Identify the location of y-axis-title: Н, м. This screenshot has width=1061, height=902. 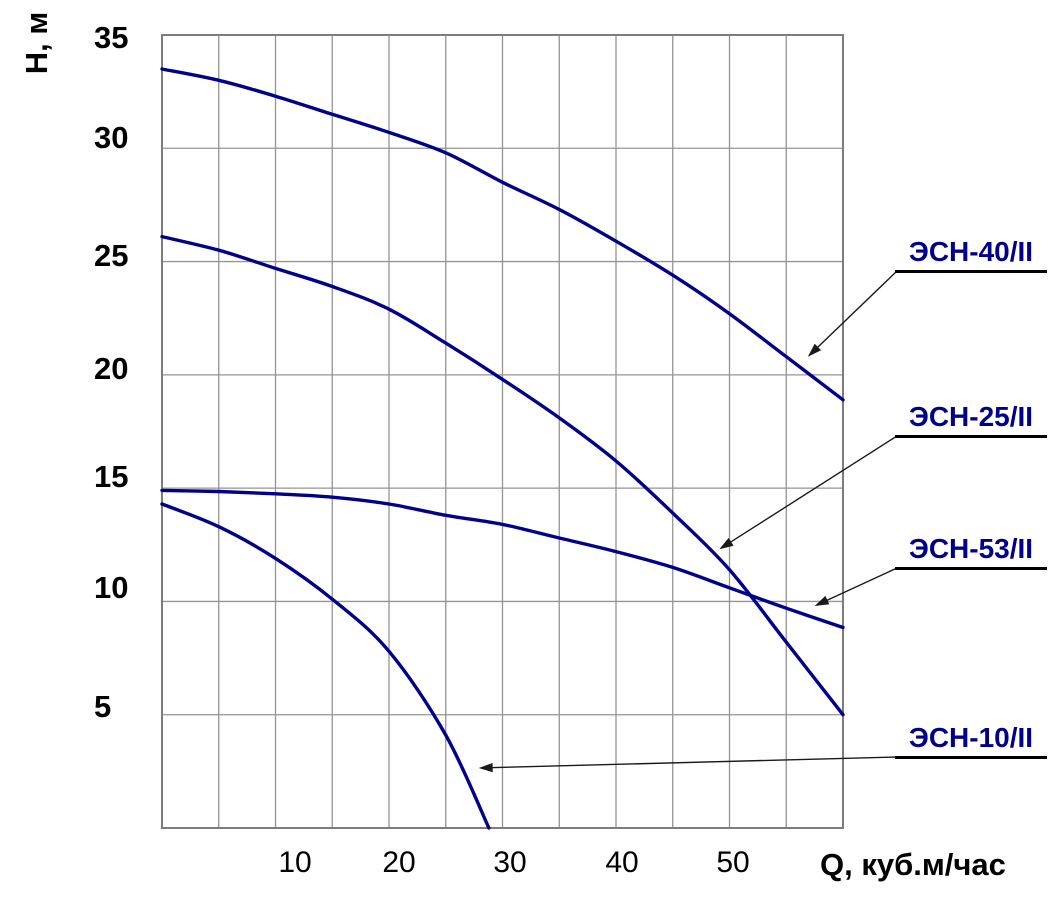
(36, 43).